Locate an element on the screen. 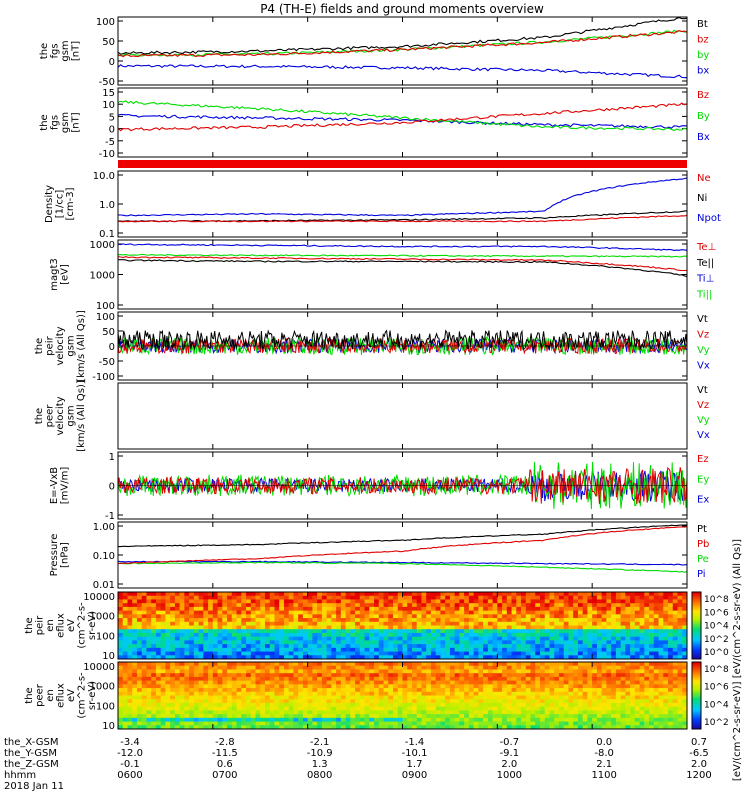 This screenshot has width=750, height=800. ytick-label: 10.0 is located at coordinates (104, 176).